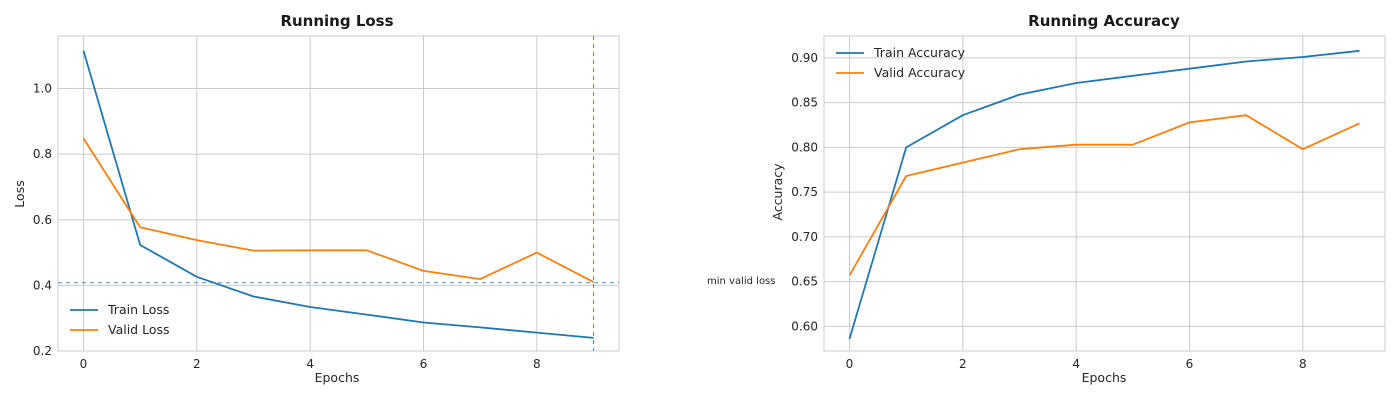 The image size is (1400, 400). Describe the element at coordinates (42, 285) in the screenshot. I see `y-tick-label: 0.4` at that location.